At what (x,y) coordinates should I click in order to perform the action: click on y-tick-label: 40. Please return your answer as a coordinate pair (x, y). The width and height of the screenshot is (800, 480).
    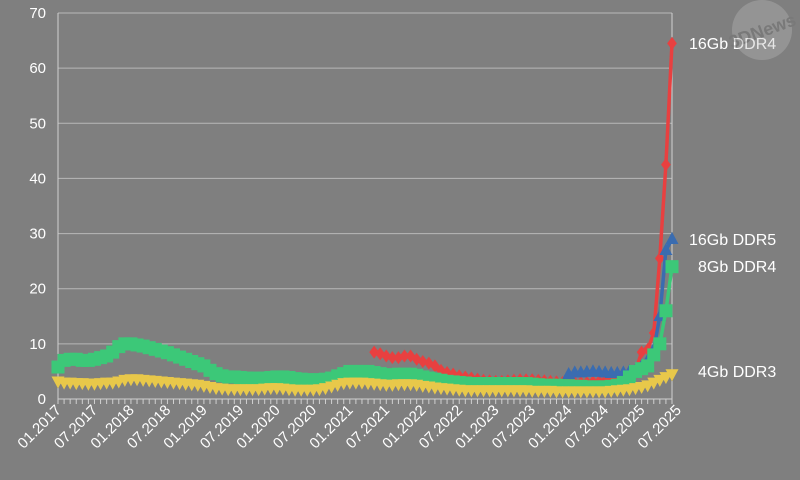
    Looking at the image, I should click on (37, 178).